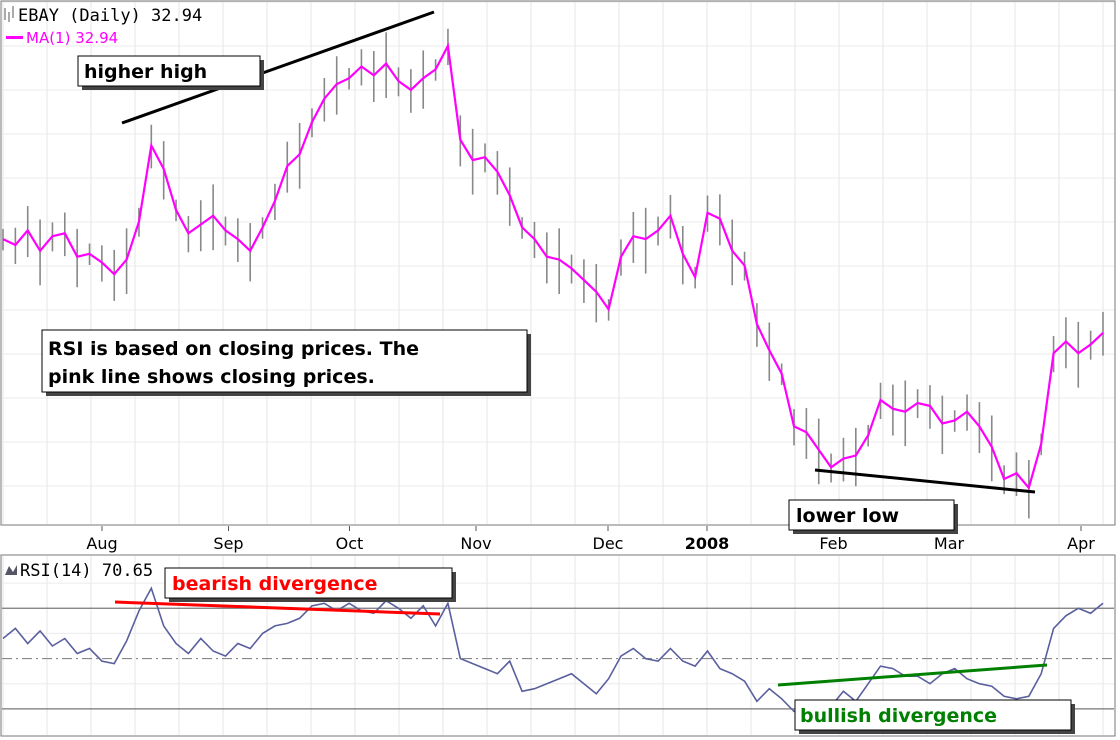 The width and height of the screenshot is (1120, 740). I want to click on svg-text:RSI is based on closing prices: RSI is based on closing prices. The, so click(233, 349).